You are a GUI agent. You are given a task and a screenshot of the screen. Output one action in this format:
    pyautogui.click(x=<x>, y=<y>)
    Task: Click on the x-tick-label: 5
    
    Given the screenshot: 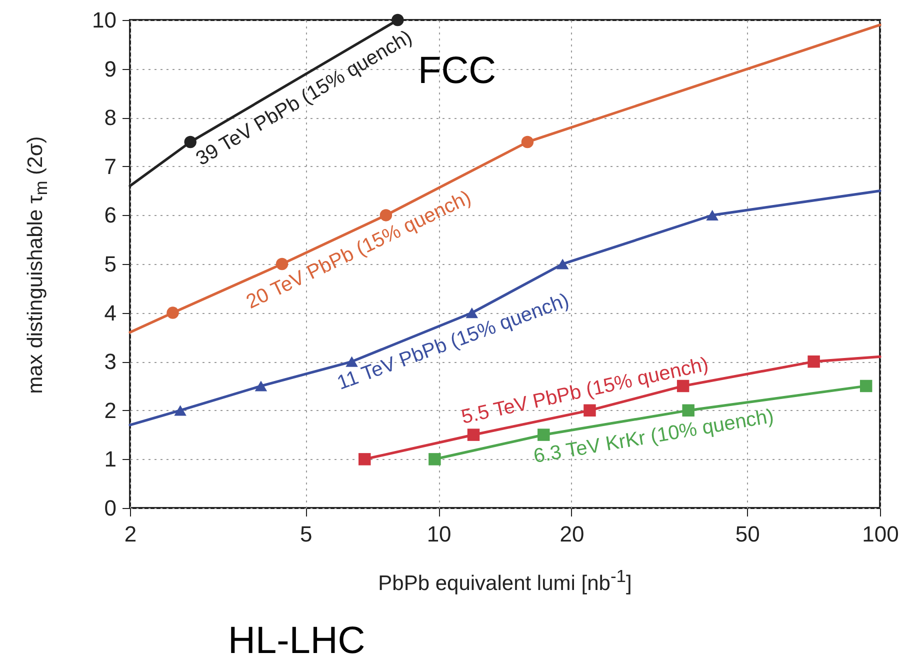 What is the action you would take?
    pyautogui.click(x=306, y=534)
    